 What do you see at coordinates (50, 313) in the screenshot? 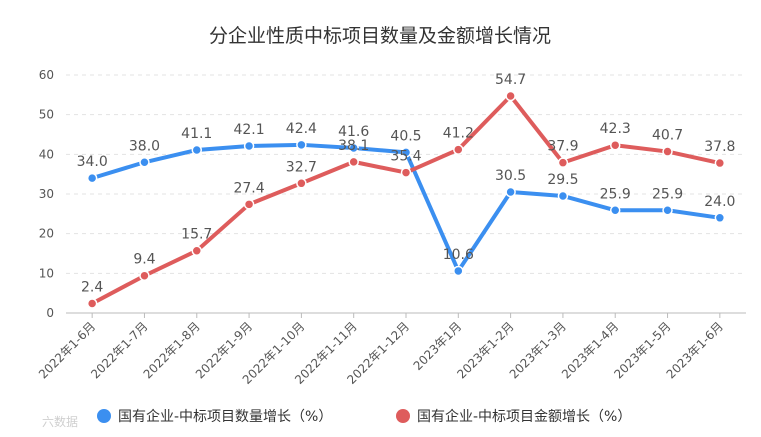
I see `y-tick-label: 0` at bounding box center [50, 313].